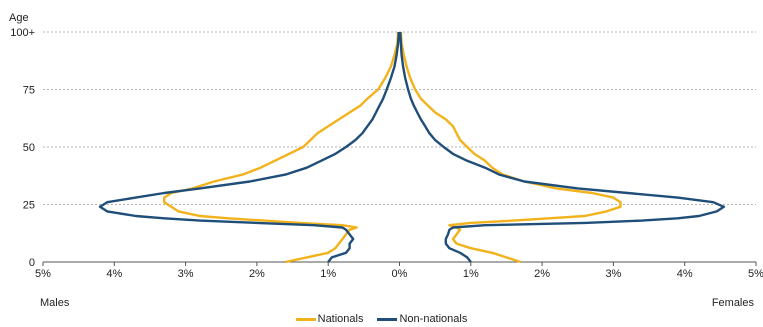  What do you see at coordinates (55, 303) in the screenshot?
I see `males-label: Males` at bounding box center [55, 303].